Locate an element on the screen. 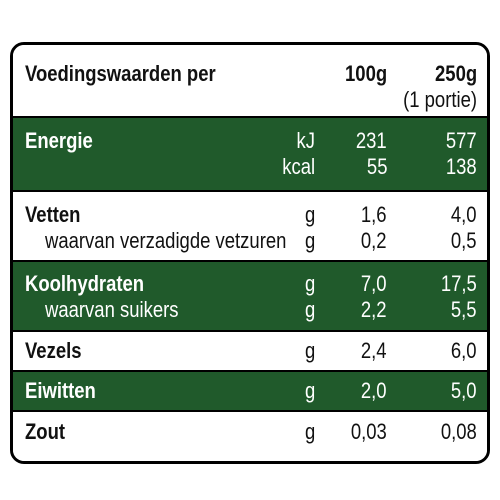 The height and width of the screenshot is (500, 500). energie-unit-kcal: kcal is located at coordinates (298, 166).